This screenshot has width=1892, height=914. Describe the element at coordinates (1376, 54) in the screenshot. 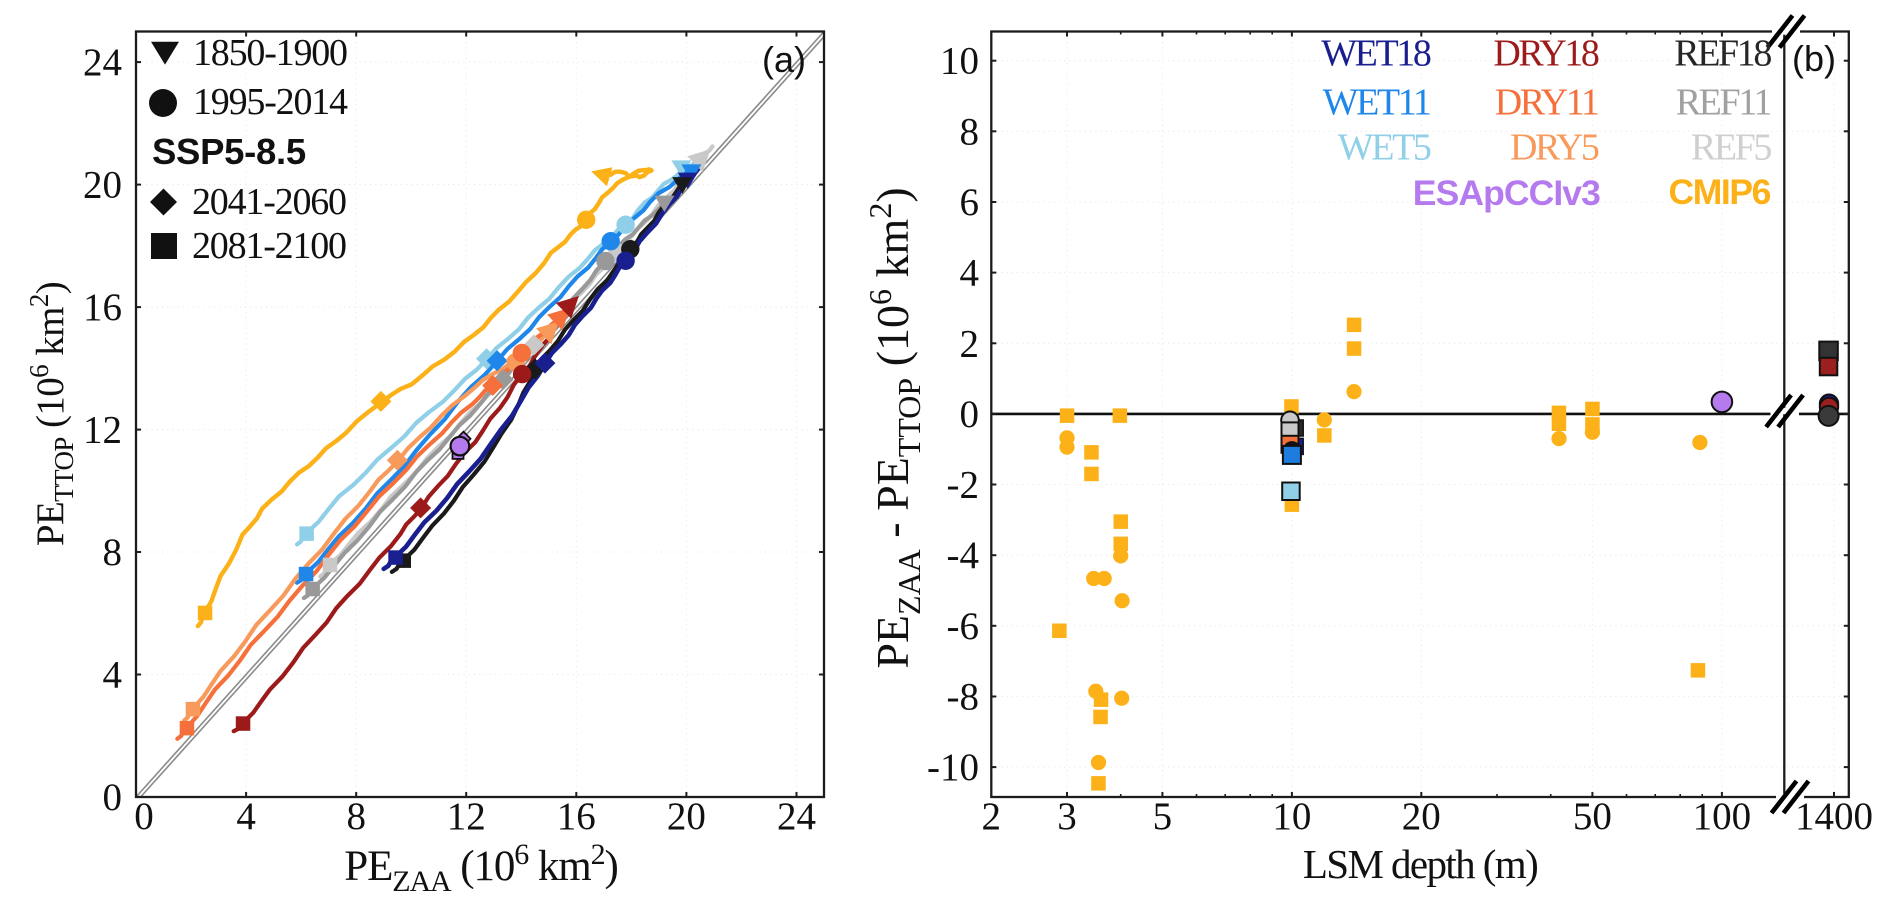

I see `svg-text: WET18` at that location.